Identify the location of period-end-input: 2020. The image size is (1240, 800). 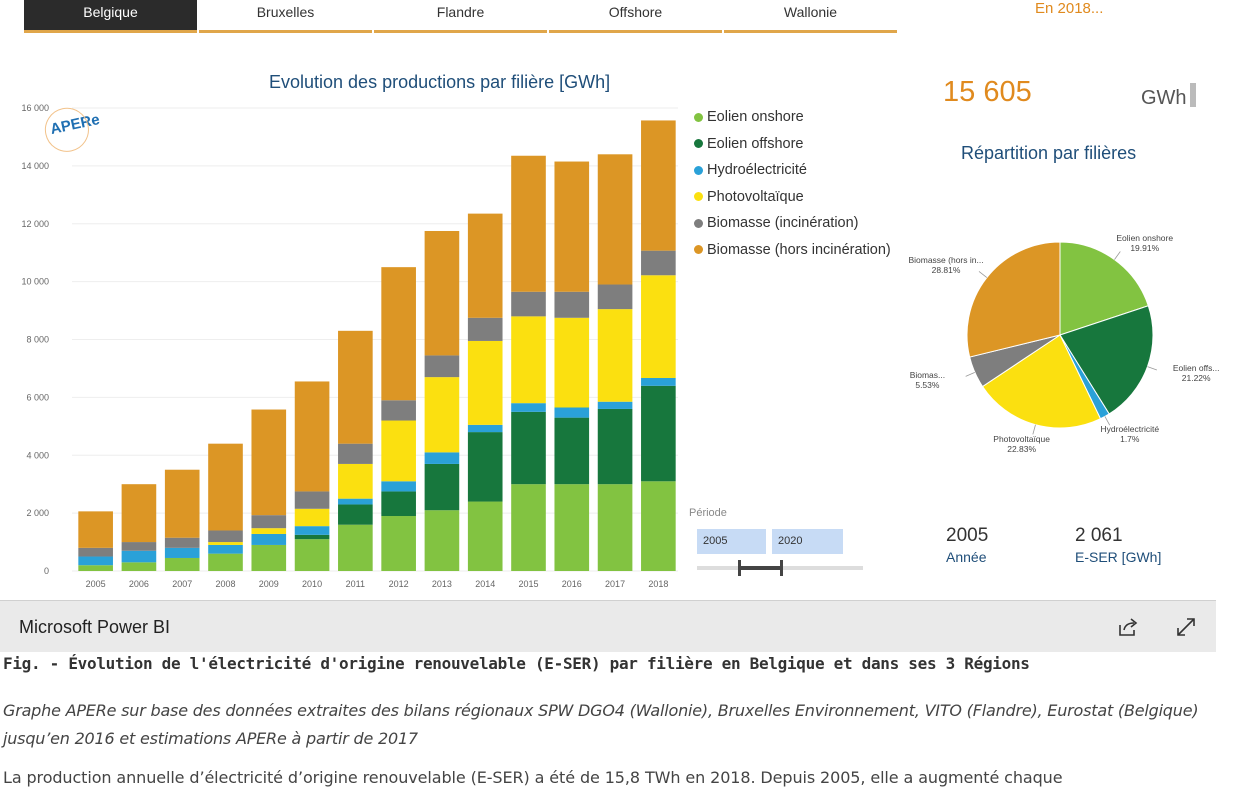
(807, 541).